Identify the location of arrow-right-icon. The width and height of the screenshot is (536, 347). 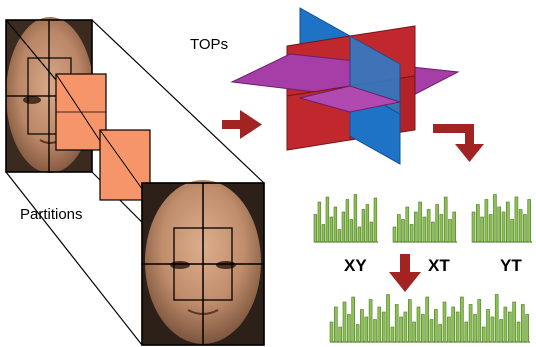
(242, 124).